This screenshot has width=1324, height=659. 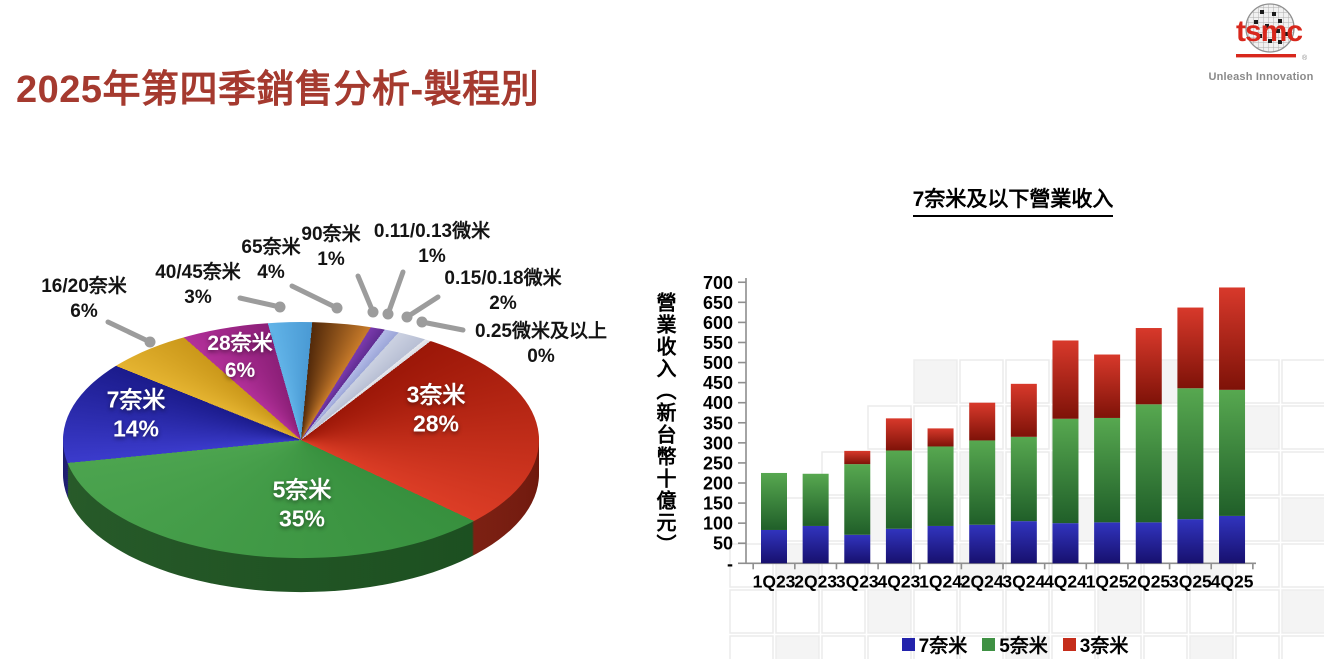 I want to click on svg-text: 2Q24, so click(x=982, y=581).